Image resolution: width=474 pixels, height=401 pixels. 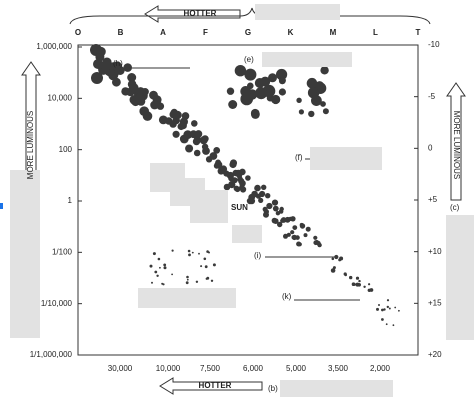 I want to click on brace, so click(x=250, y=16).